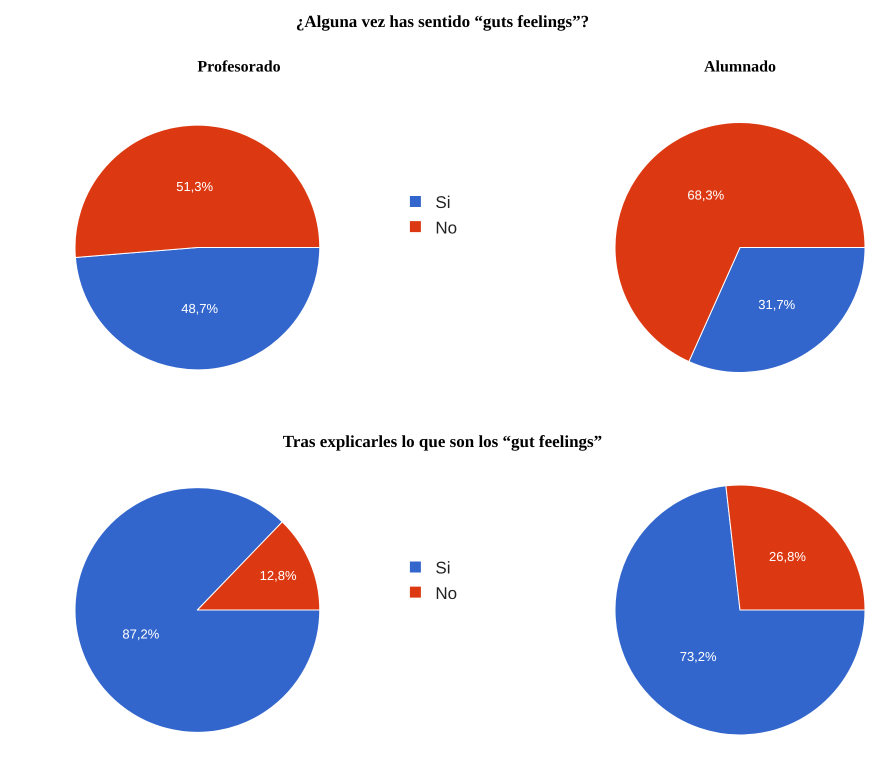 Image resolution: width=885 pixels, height=758 pixels. I want to click on data-label: 48,7%, so click(200, 308).